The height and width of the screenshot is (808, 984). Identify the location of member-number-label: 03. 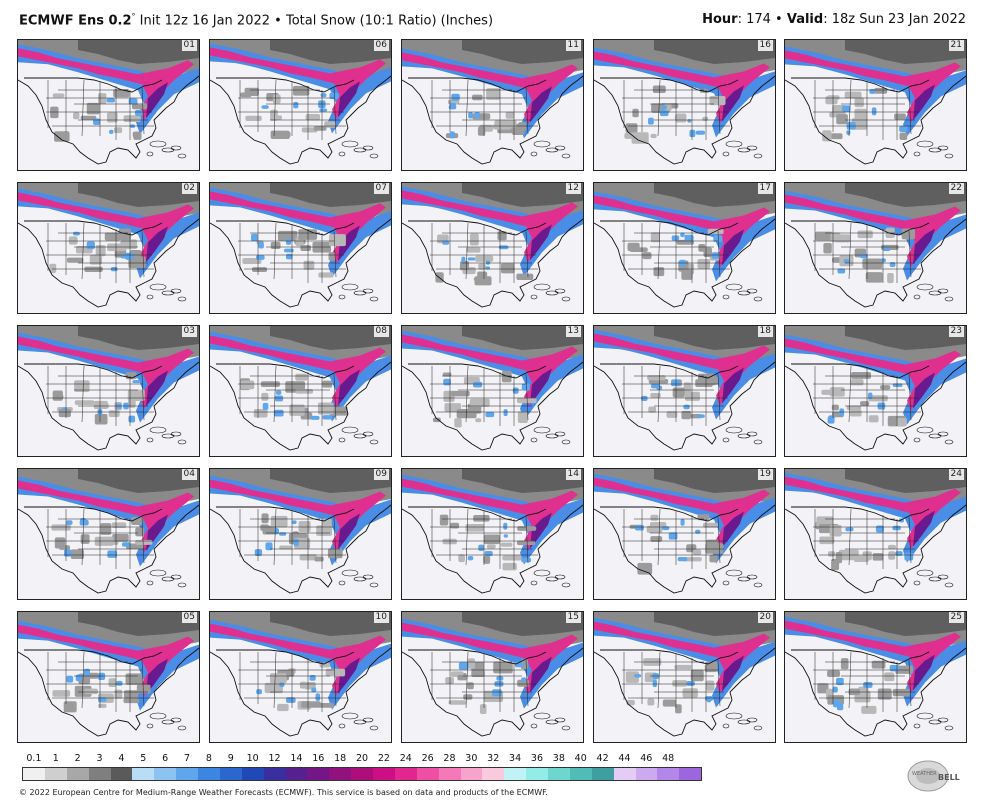
(189, 331).